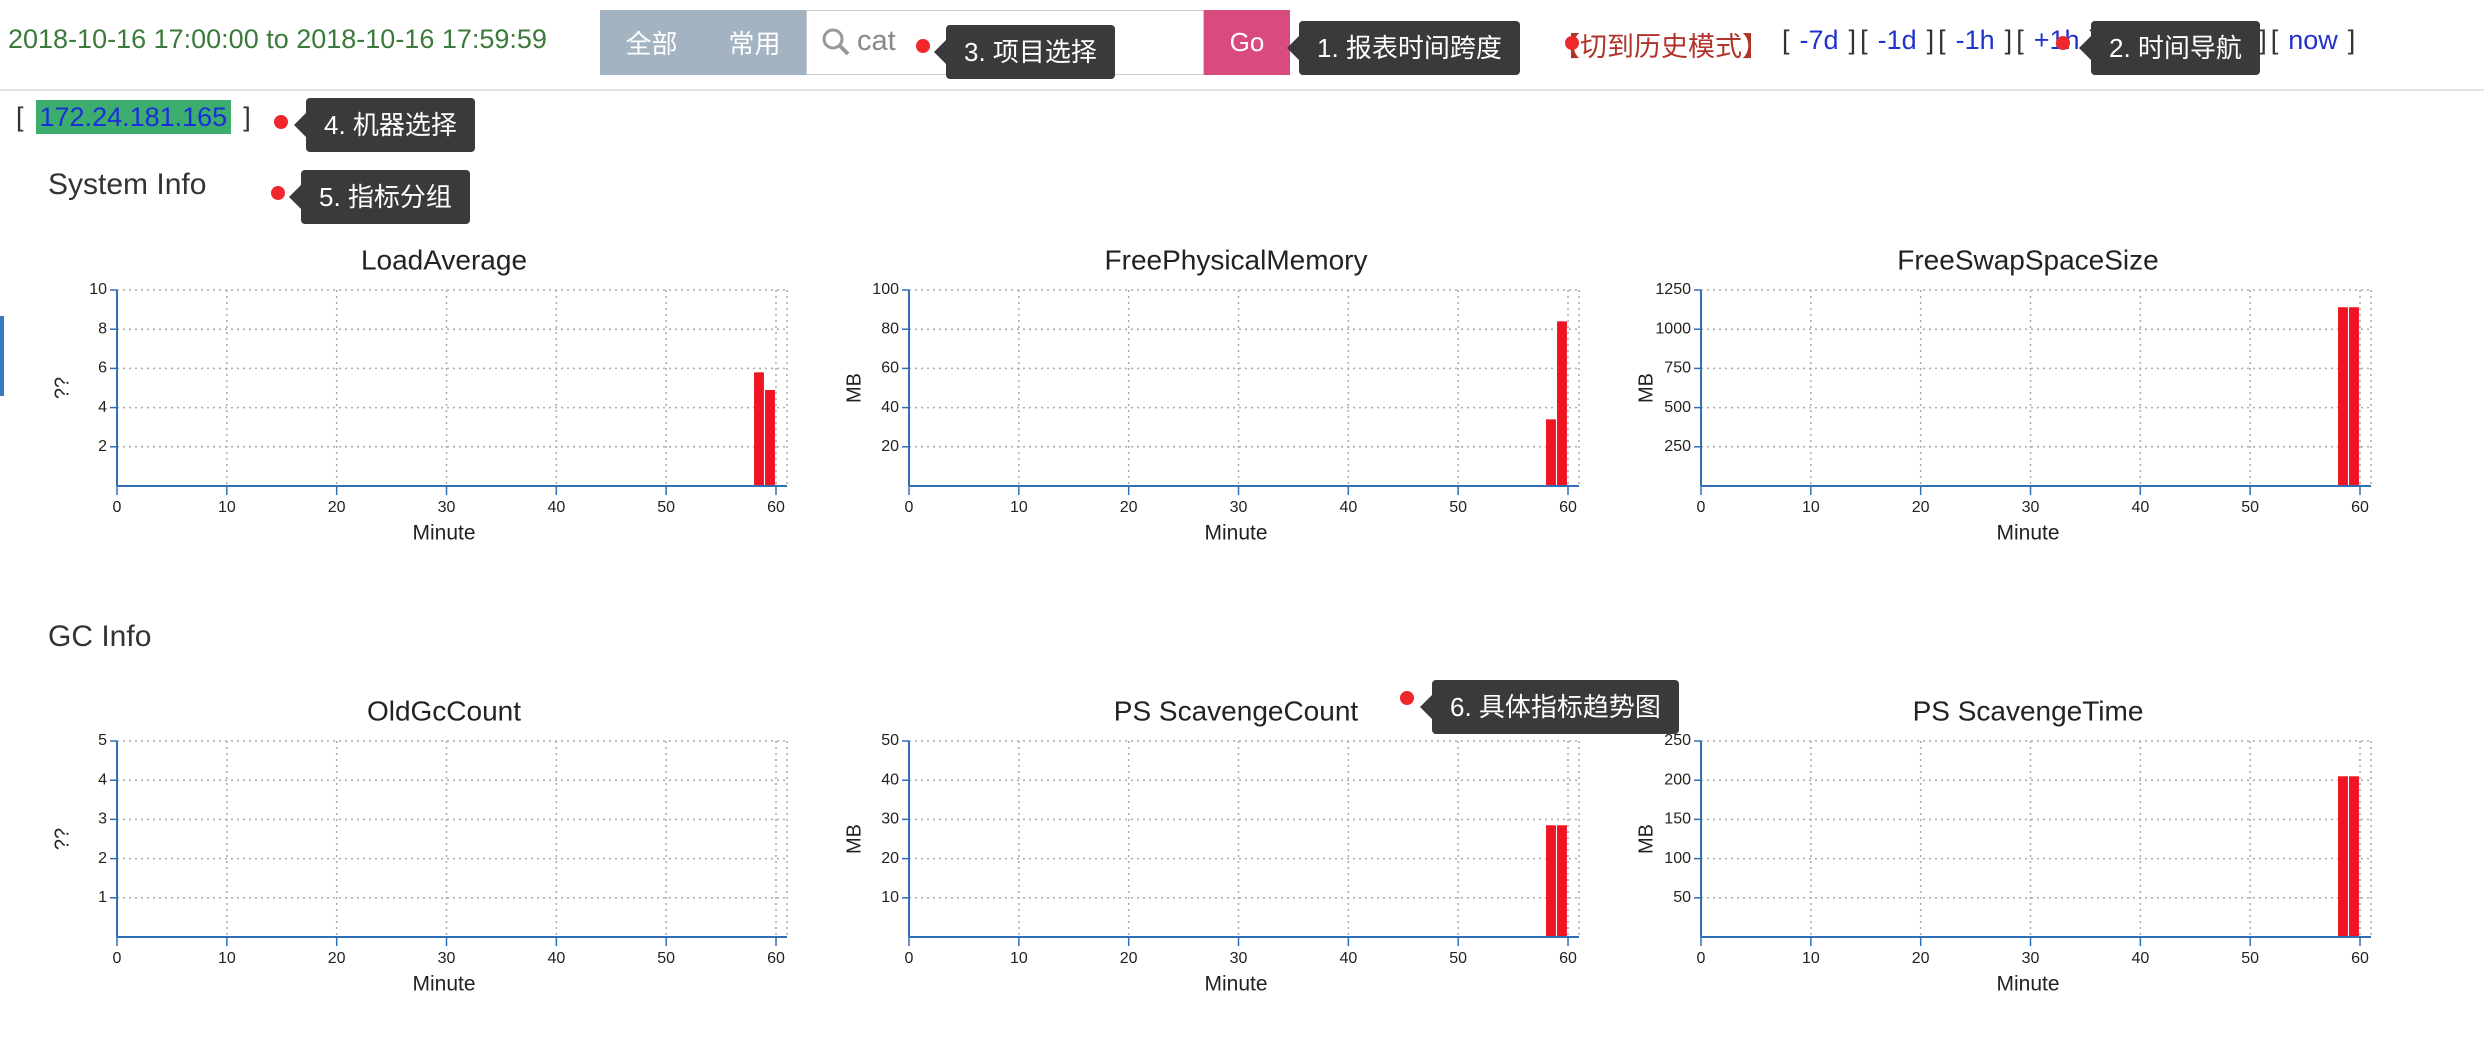  What do you see at coordinates (1673, 289) in the screenshot?
I see `y-tick-label: 1250` at bounding box center [1673, 289].